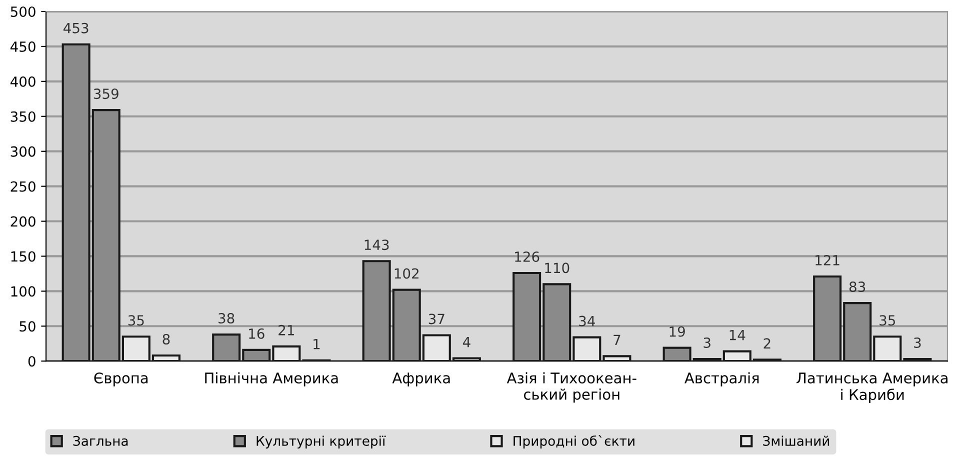  What do you see at coordinates (106, 94) in the screenshot?
I see `data-label: 359` at bounding box center [106, 94].